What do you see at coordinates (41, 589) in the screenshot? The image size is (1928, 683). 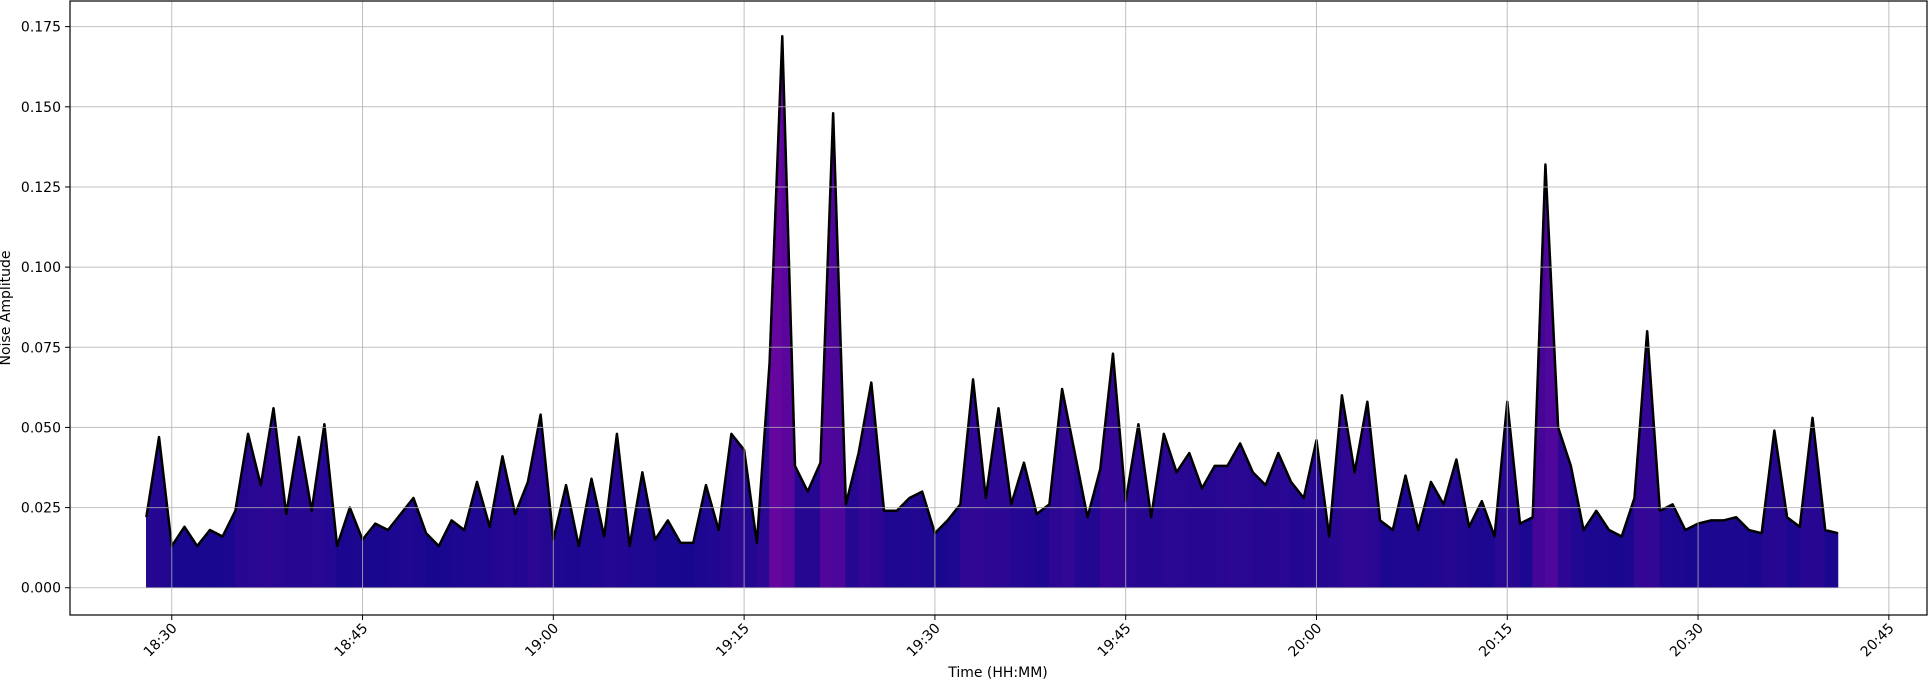 I see `y-tick-label: 0.000` at bounding box center [41, 589].